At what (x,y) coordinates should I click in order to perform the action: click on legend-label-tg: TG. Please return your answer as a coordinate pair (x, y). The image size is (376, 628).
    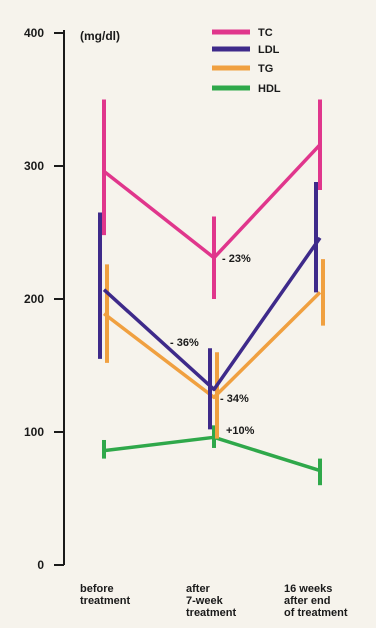
    Looking at the image, I should click on (265, 69).